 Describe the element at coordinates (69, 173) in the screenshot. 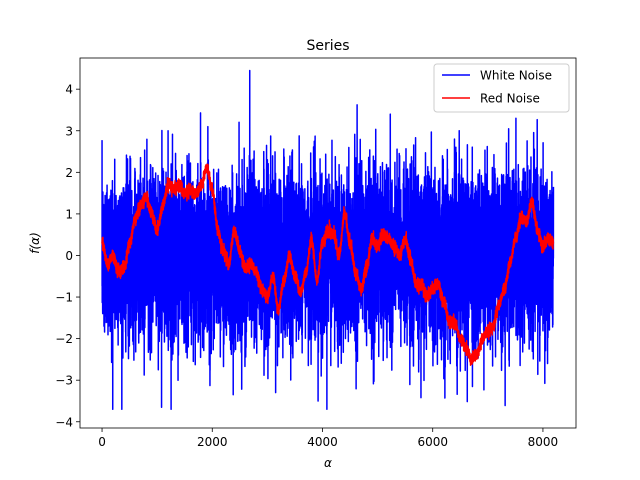

I see `y-tick-label: 2` at that location.